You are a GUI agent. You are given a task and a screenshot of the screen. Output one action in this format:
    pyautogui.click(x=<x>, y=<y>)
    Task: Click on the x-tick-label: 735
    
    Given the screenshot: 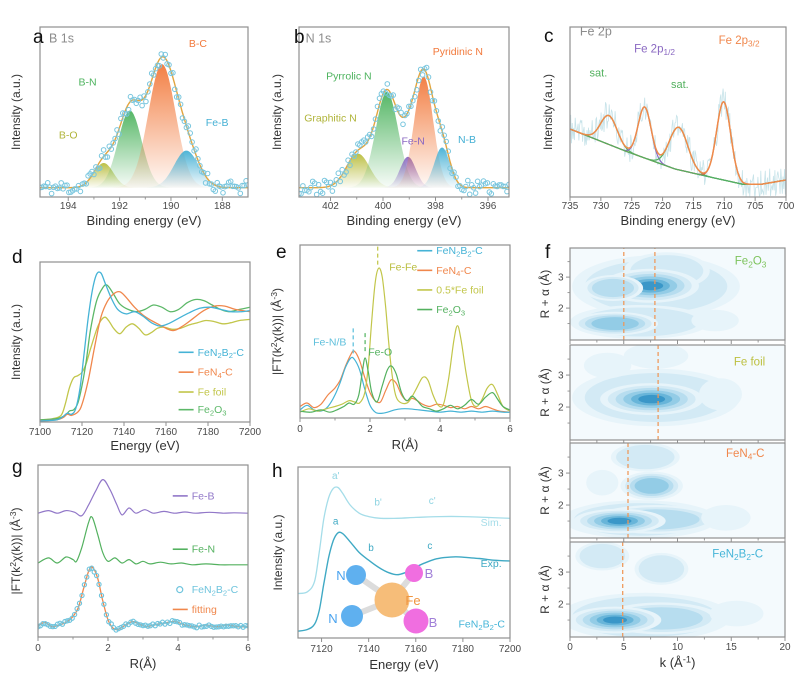 What is the action you would take?
    pyautogui.click(x=570, y=206)
    